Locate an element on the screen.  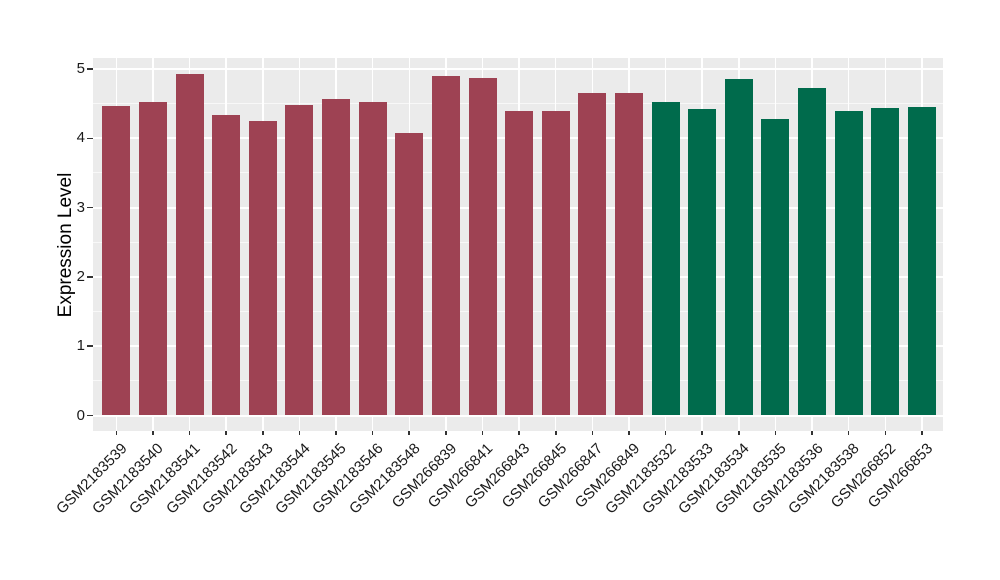
y-tick-label: 2 is located at coordinates (80, 276).